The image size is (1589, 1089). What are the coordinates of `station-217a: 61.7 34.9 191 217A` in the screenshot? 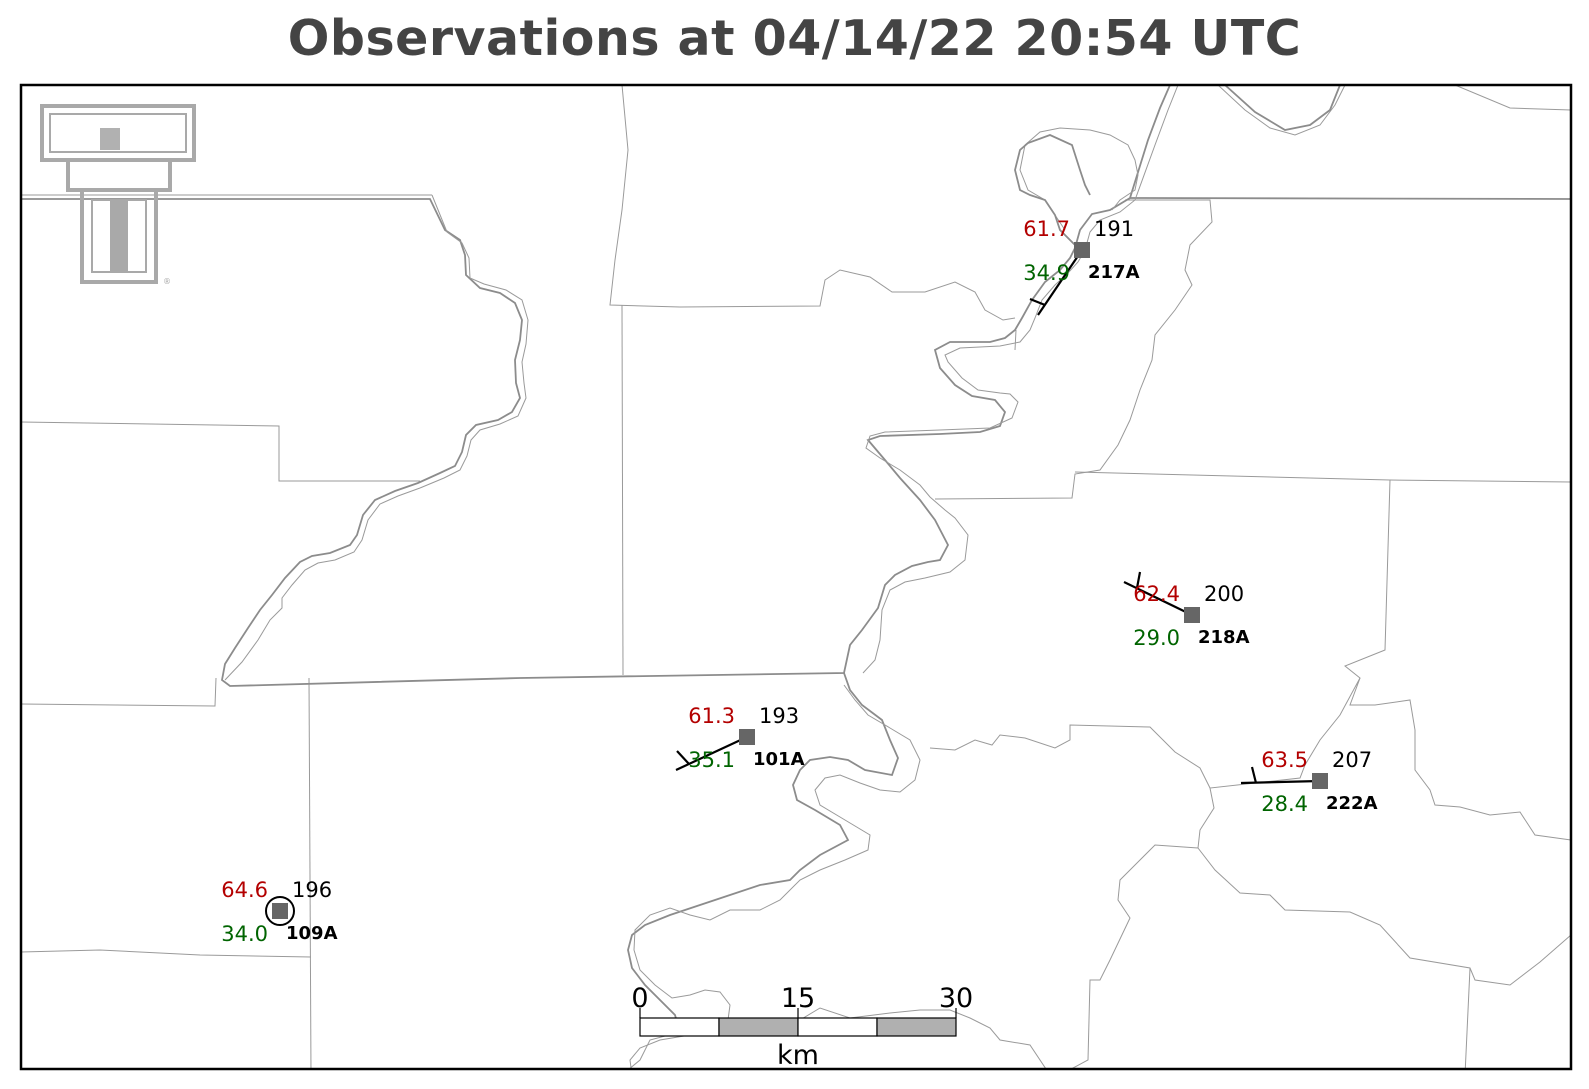 It's located at (1081, 266).